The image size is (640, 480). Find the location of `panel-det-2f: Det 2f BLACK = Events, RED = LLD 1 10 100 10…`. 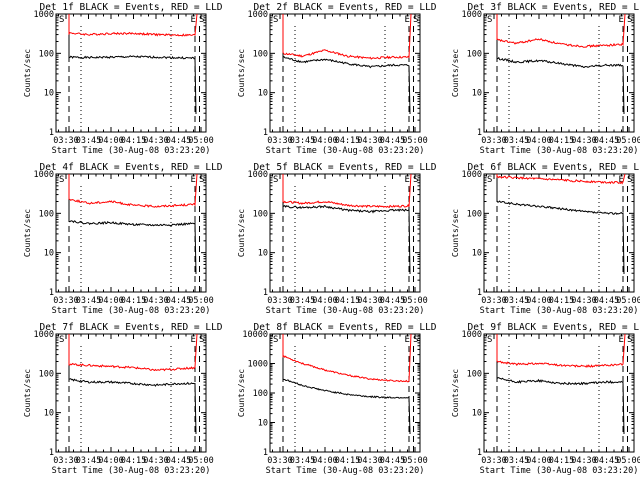

panel-det-2f: Det 2f BLACK = Events, RED = LLD 1 10 100 10… is located at coordinates (337, 79).